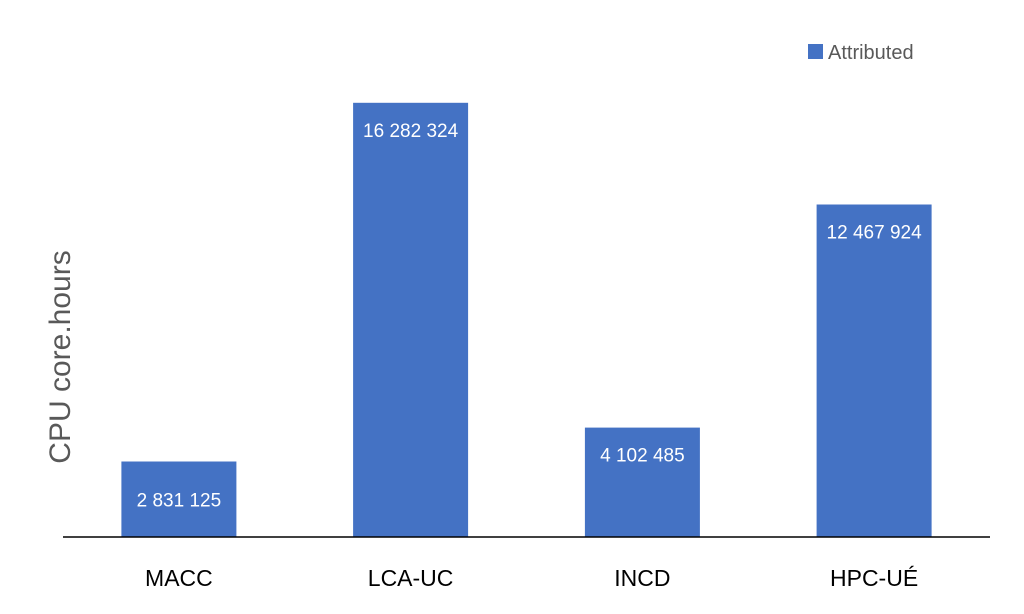 The width and height of the screenshot is (1024, 614). Describe the element at coordinates (60, 356) in the screenshot. I see `y-axis-title: CPU core.hours` at that location.